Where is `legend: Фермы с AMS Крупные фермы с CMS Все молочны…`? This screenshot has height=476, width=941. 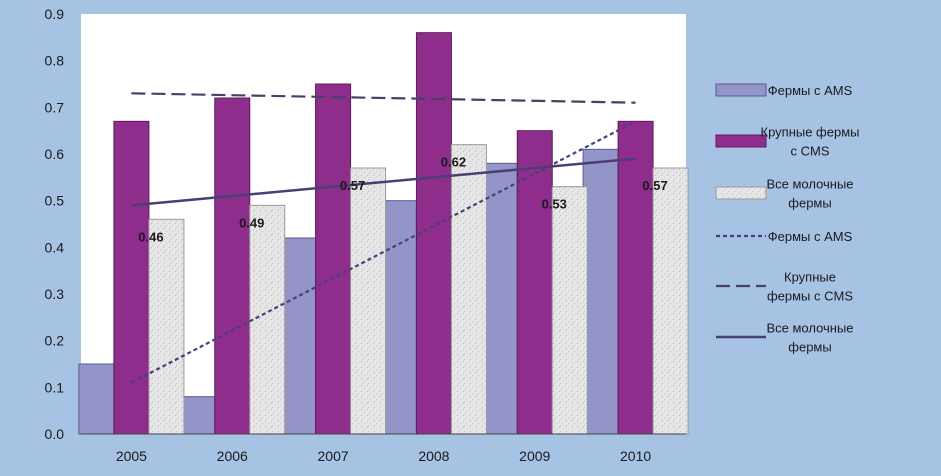
legend: Фермы с AMS Крупные фермы с CMS Все молочны… is located at coordinates (787, 219).